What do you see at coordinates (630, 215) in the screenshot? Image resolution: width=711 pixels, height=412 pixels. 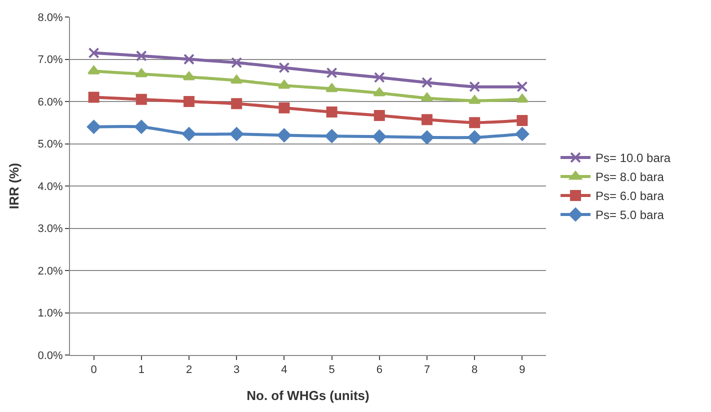 I see `legend-label: Ps= 5.0 bara` at bounding box center [630, 215].